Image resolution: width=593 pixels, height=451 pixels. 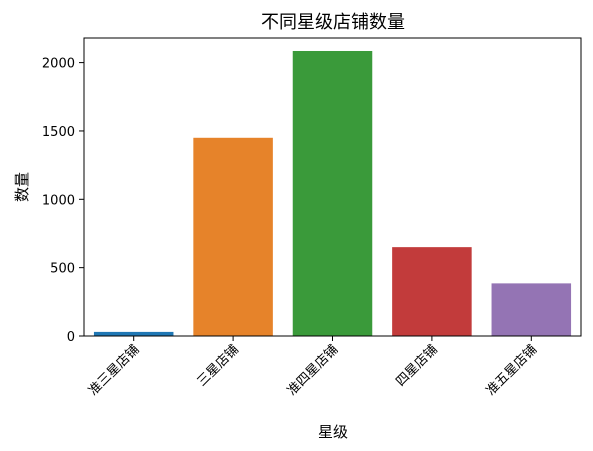 What do you see at coordinates (333, 432) in the screenshot?
I see `x-axis-label: 星级` at bounding box center [333, 432].